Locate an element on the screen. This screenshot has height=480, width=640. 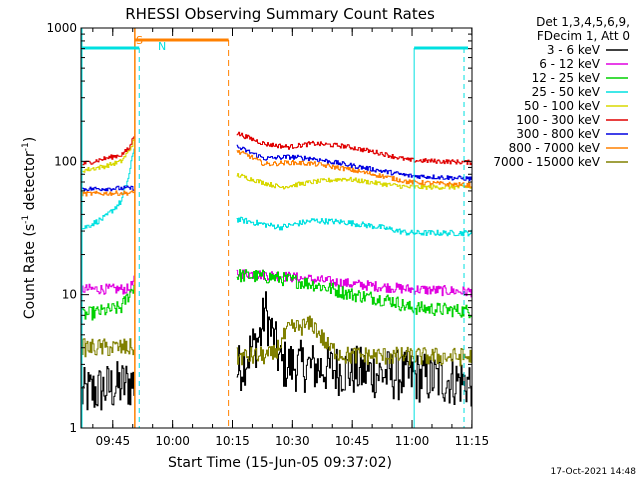
series-12-25keV is located at coordinates (277, 295).